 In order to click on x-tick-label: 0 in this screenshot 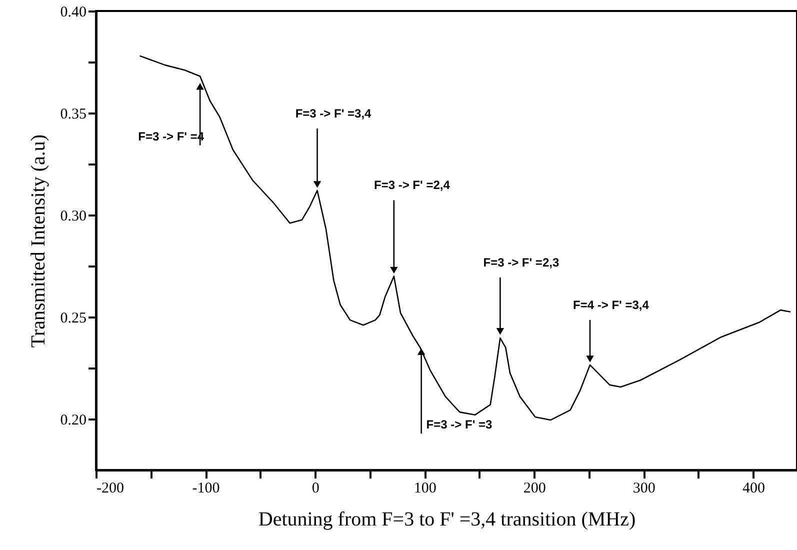, I will do `click(316, 488)`.